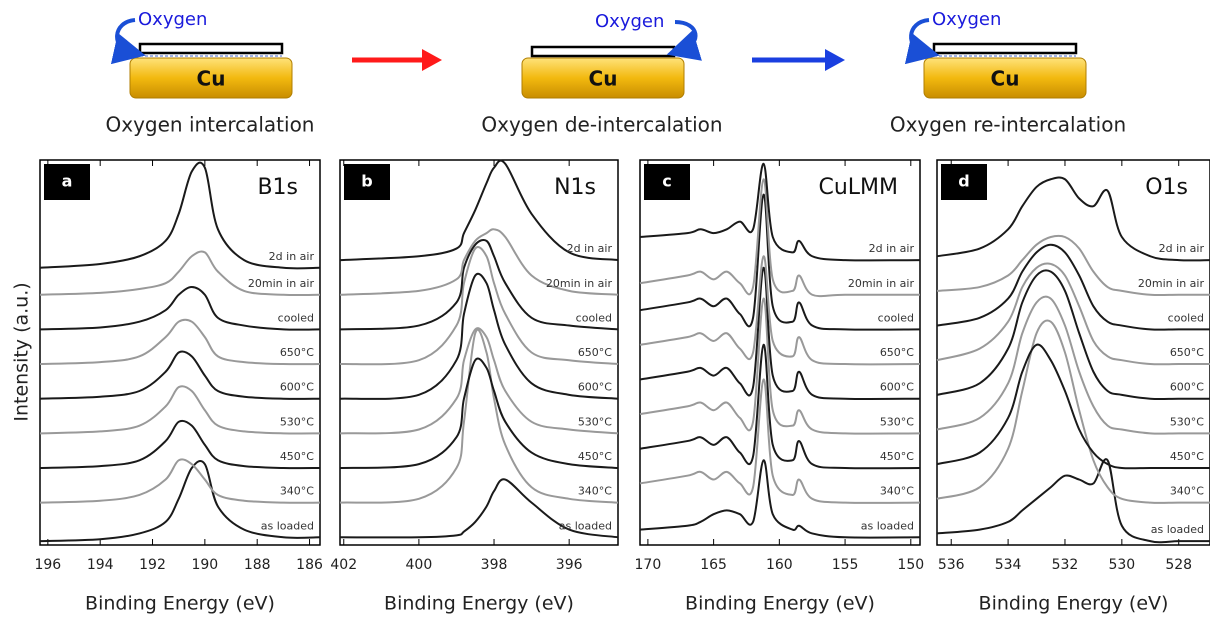  Describe the element at coordinates (845, 565) in the screenshot. I see `x-tick-label: 155` at that location.